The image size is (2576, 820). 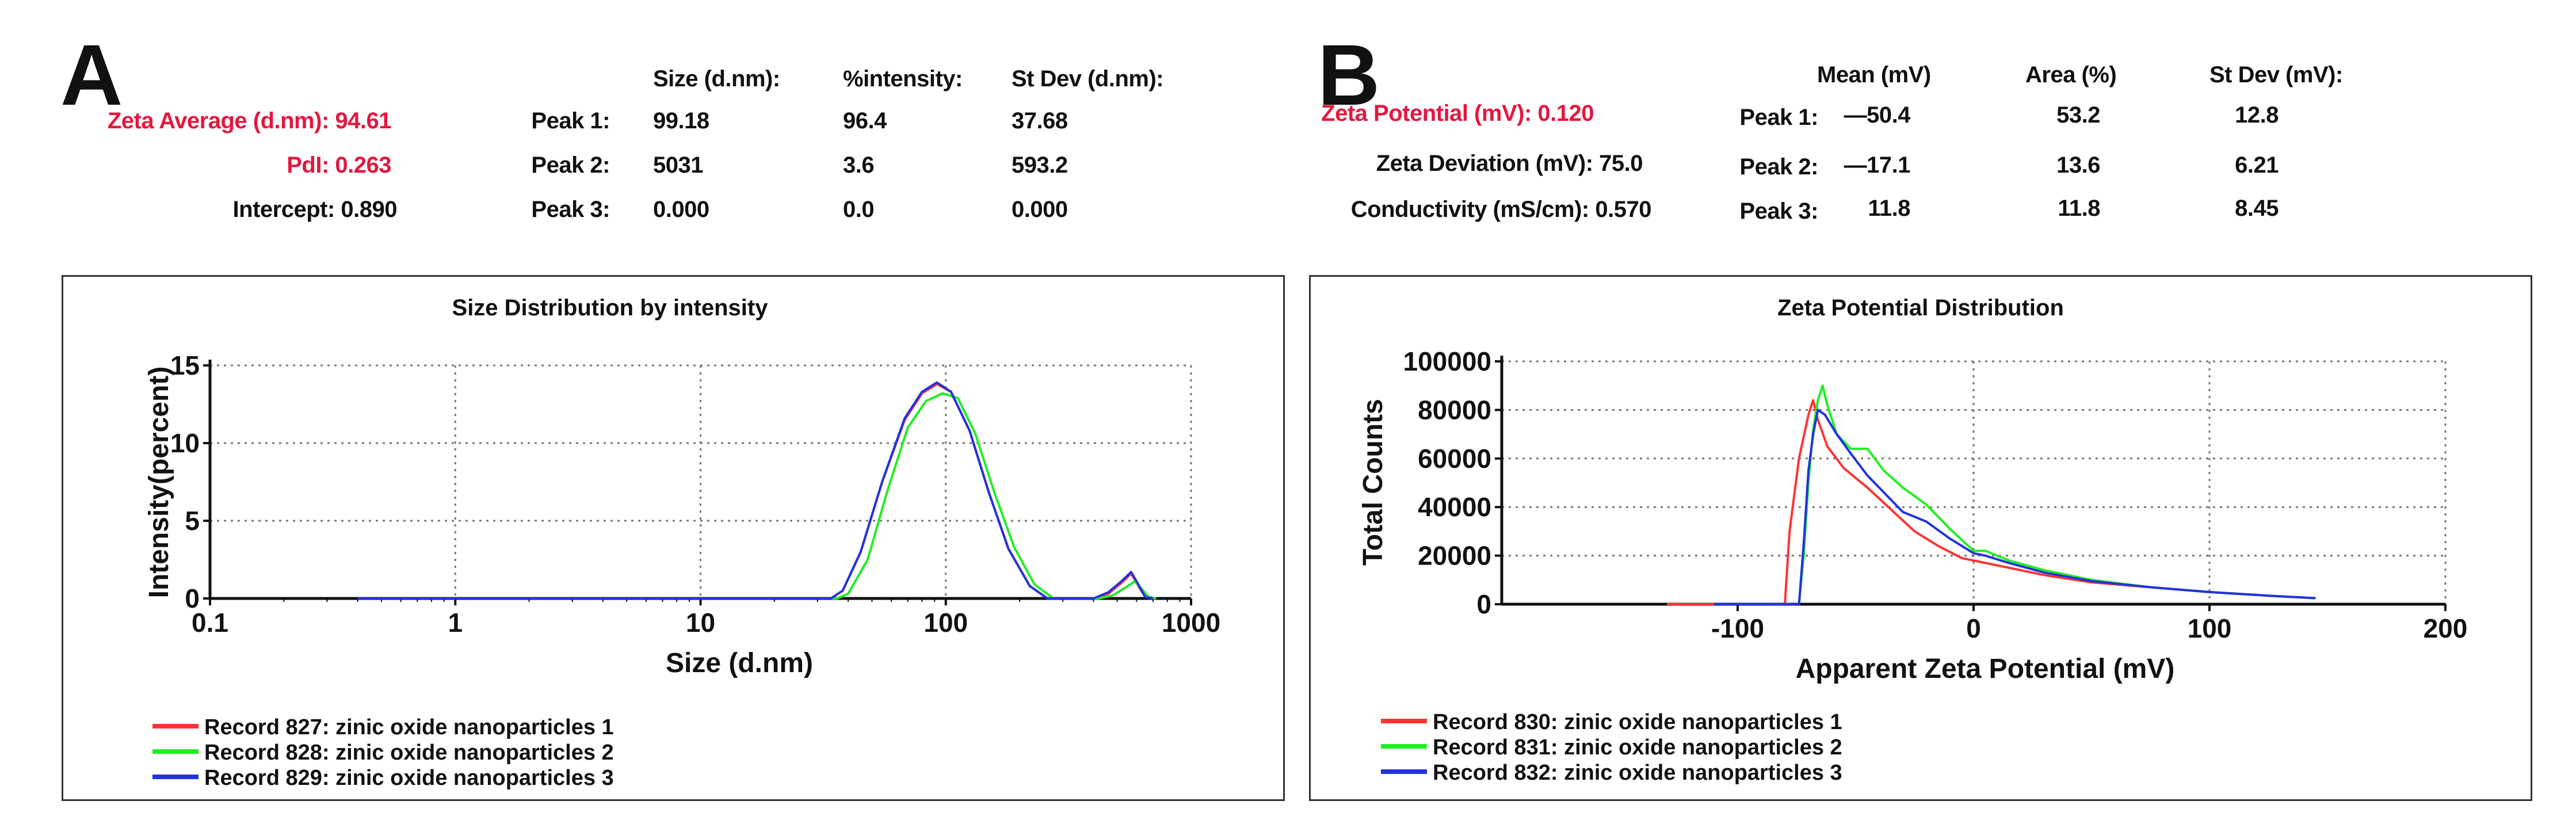 I want to click on zeta-average-label: Zeta Average (d.nm):, so click(x=218, y=121).